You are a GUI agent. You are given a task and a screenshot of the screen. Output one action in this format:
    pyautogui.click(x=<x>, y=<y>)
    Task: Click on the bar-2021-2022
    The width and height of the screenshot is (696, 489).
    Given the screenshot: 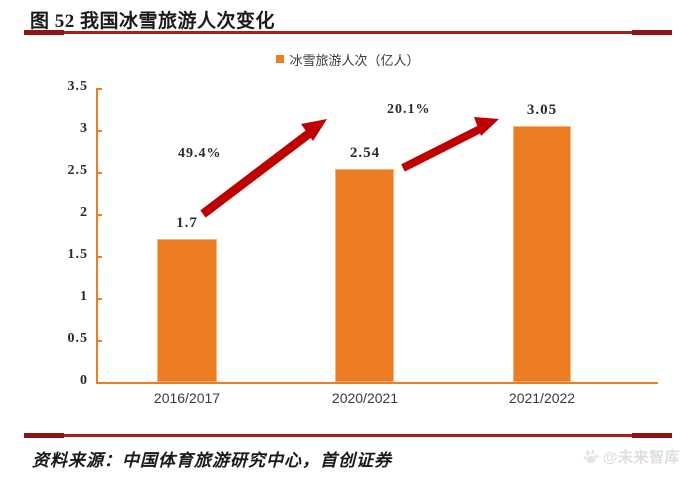 What is the action you would take?
    pyautogui.click(x=542, y=254)
    